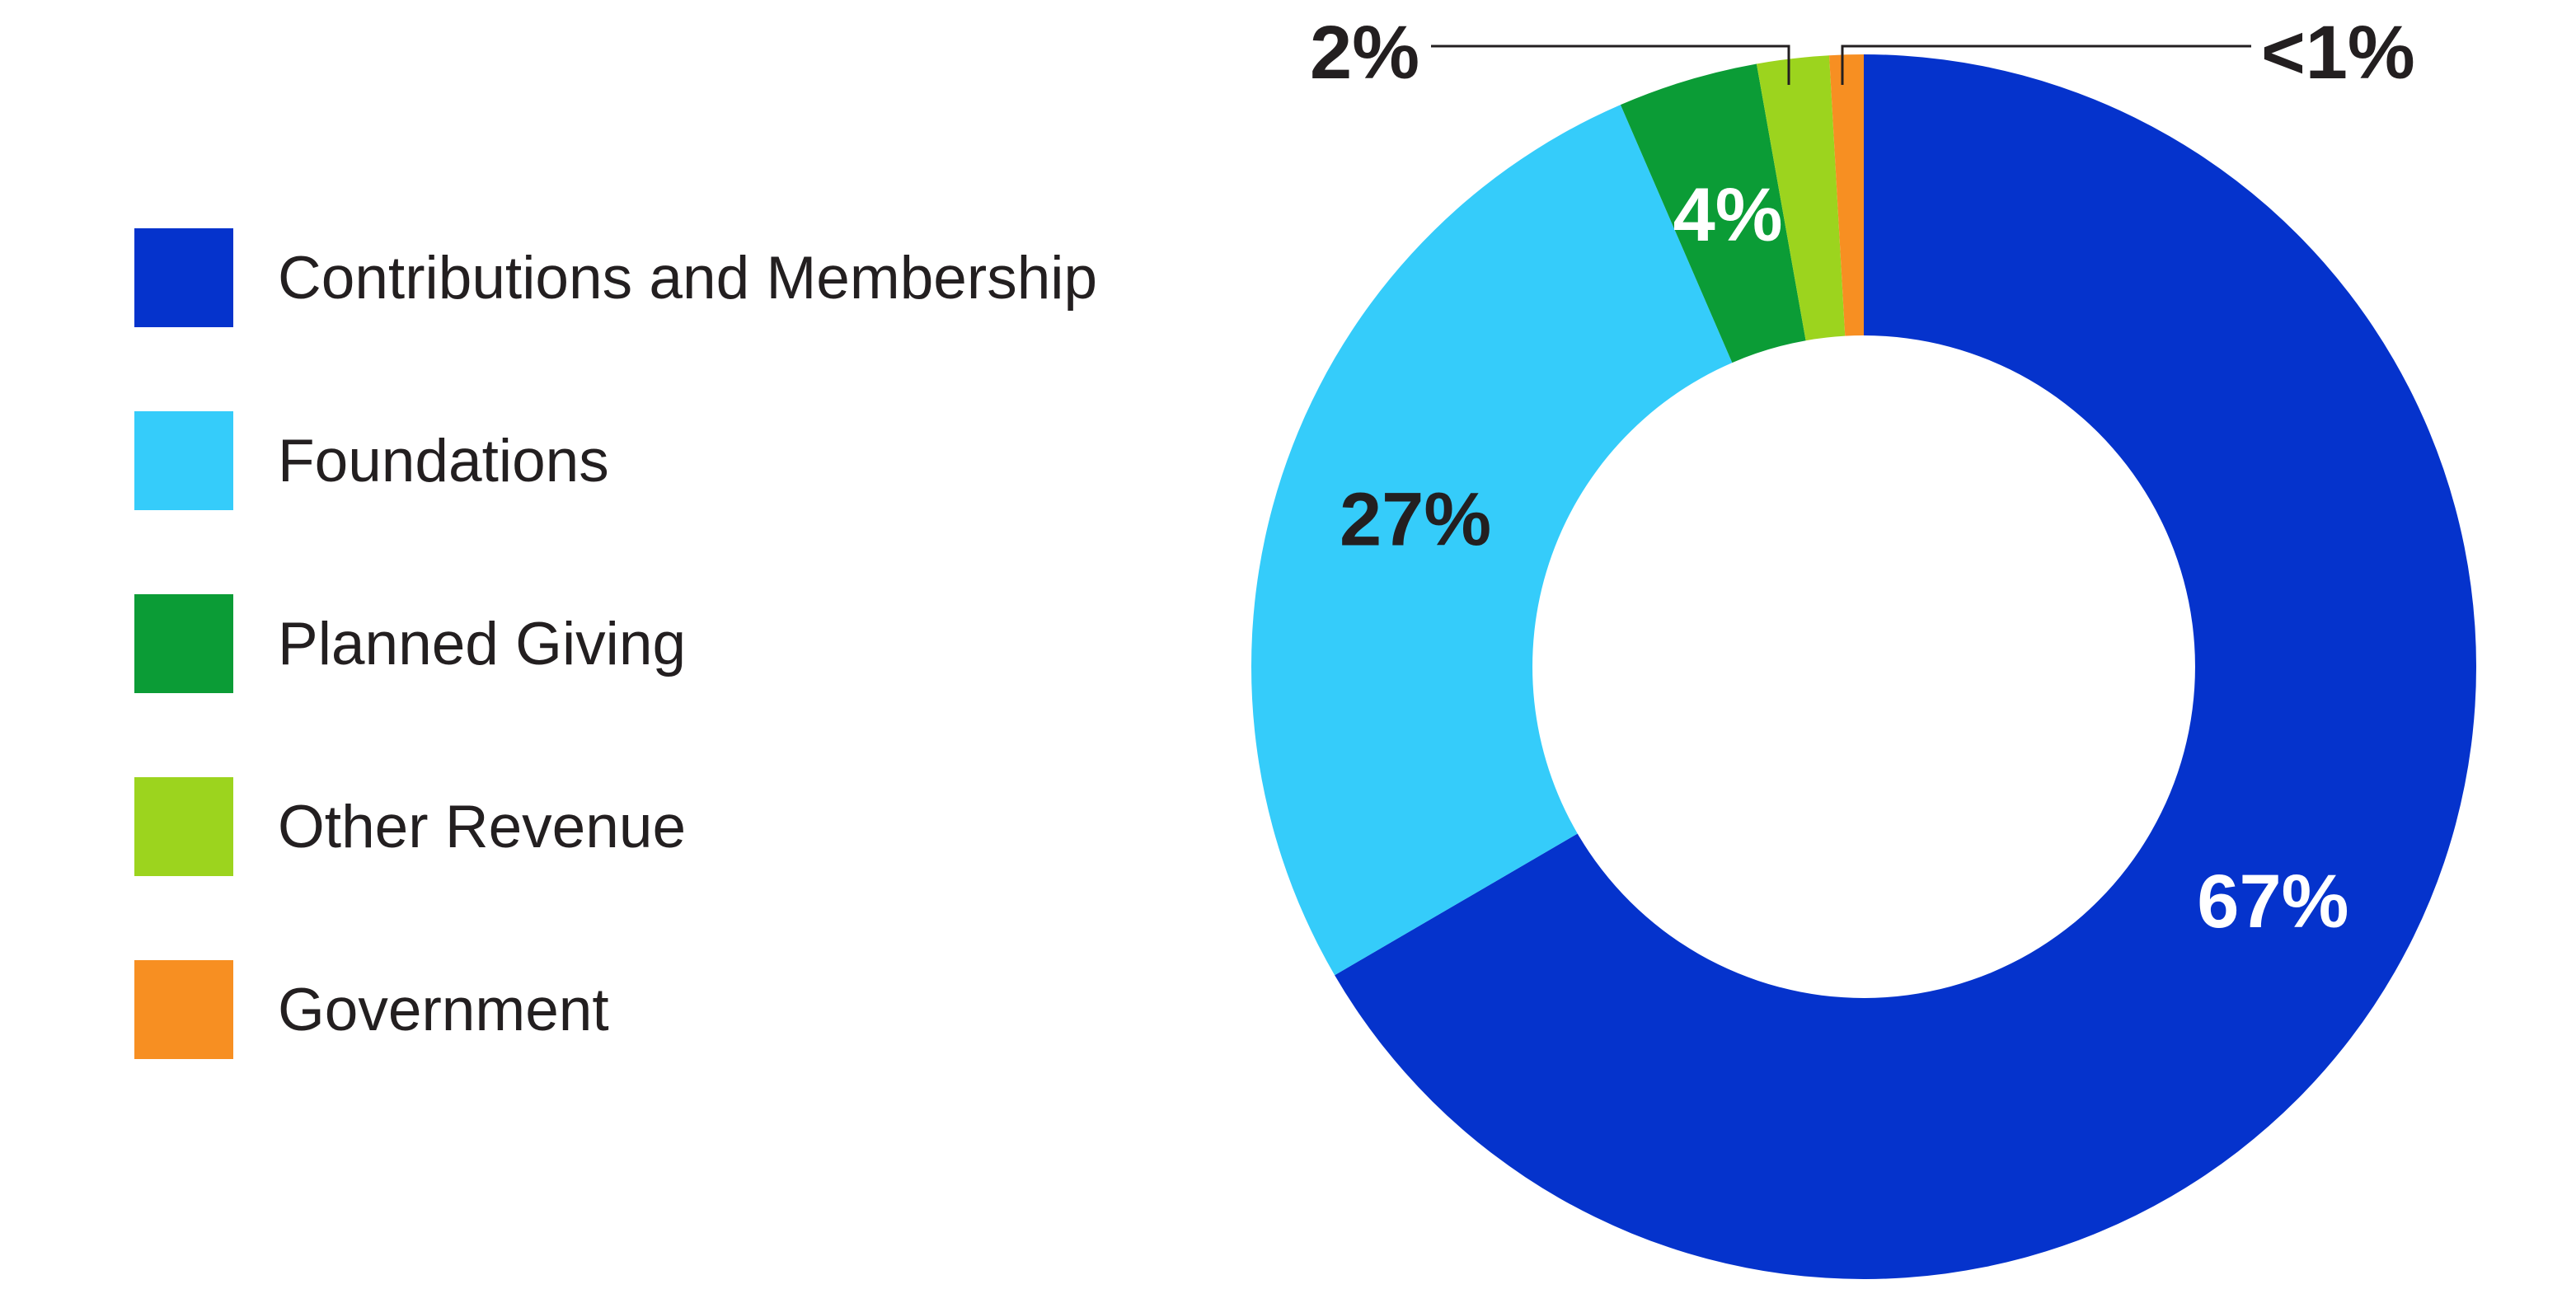 This screenshot has width=2576, height=1289. I want to click on donut-slice-other-revenue, so click(1801, 198).